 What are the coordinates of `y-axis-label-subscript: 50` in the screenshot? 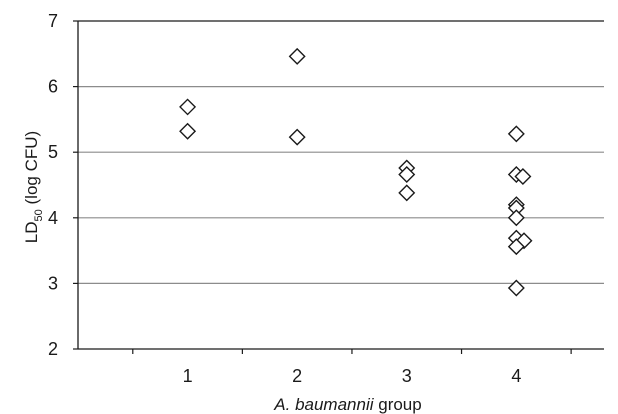 It's located at (39, 215).